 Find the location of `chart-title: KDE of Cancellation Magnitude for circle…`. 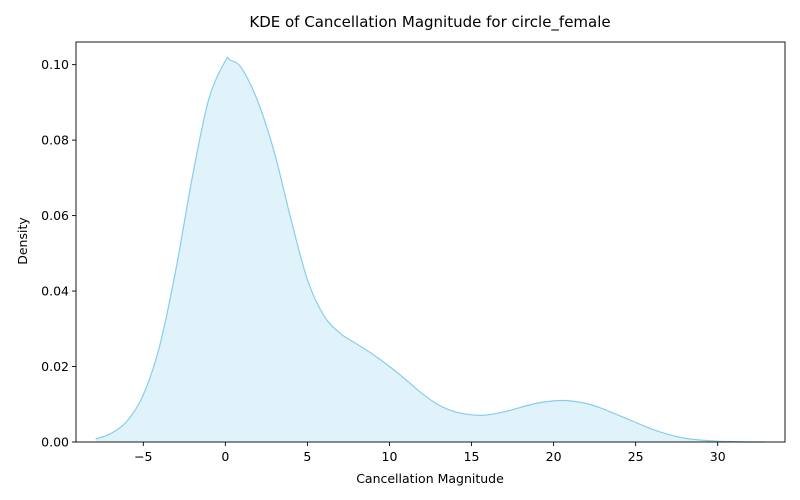

chart-title: KDE of Cancellation Magnitude for circle… is located at coordinates (429, 22).